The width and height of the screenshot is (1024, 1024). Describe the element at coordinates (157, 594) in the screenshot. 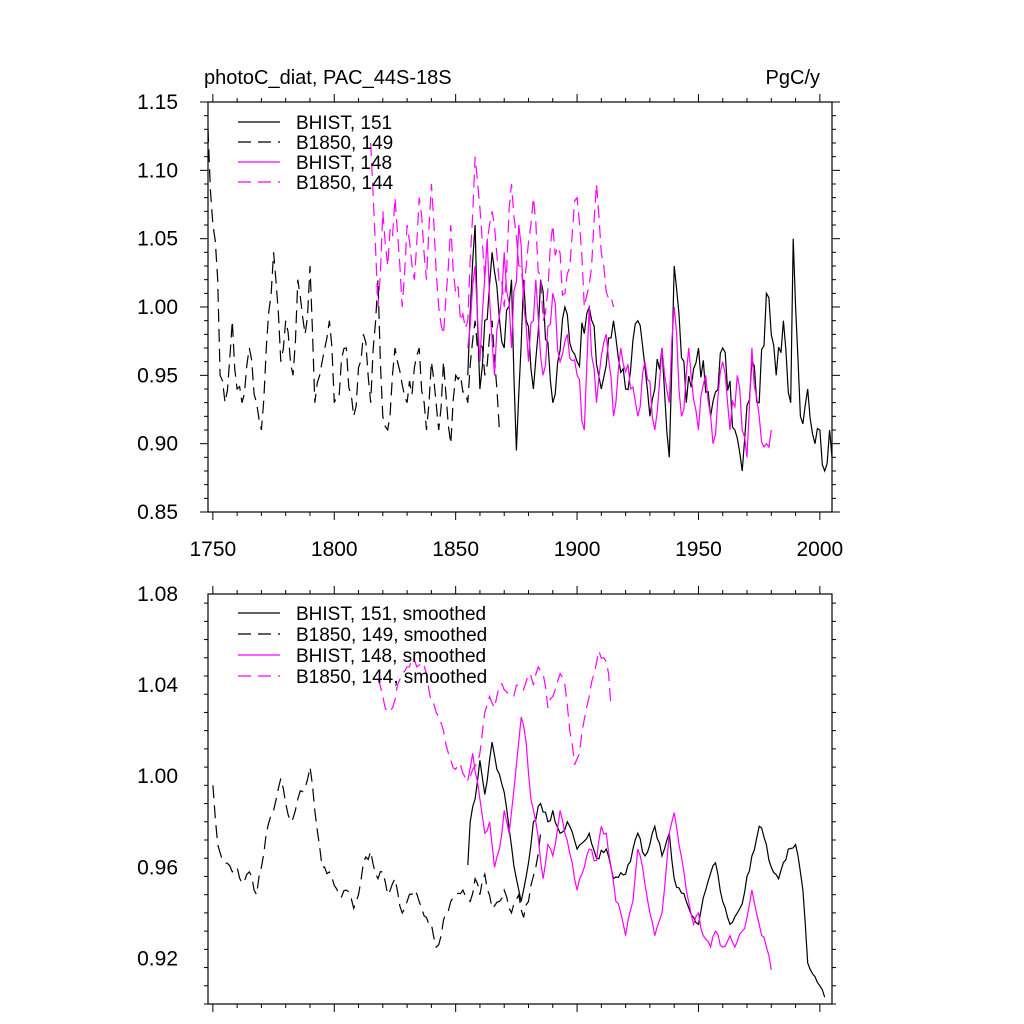

I see `y-tick-label: 1.08` at that location.